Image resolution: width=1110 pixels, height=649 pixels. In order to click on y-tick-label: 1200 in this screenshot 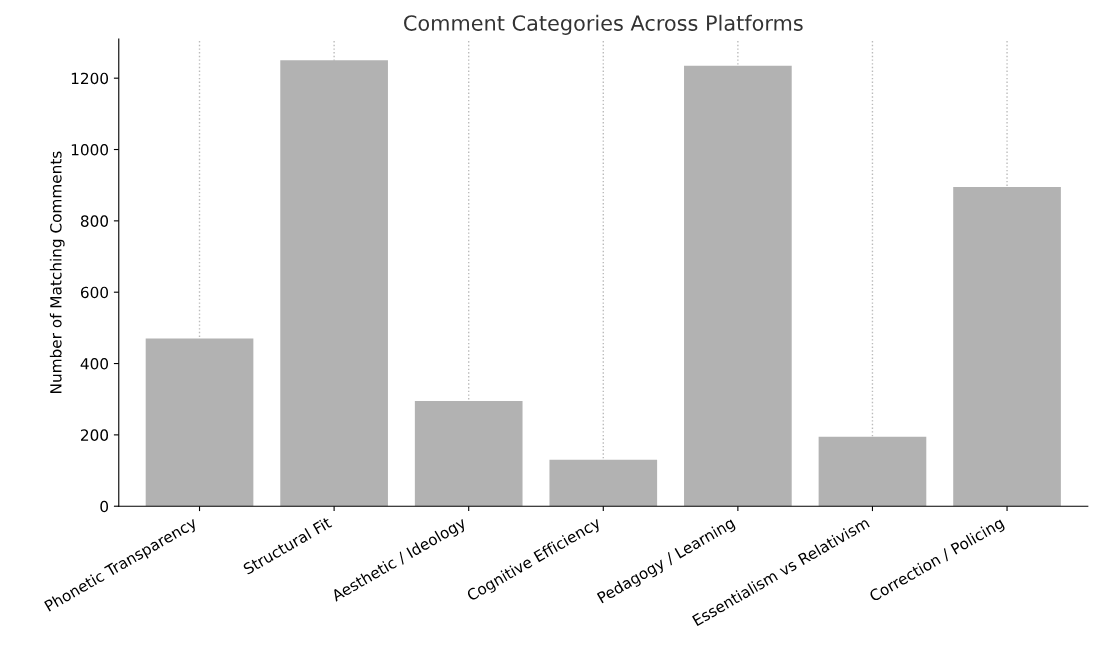, I will do `click(90, 78)`.